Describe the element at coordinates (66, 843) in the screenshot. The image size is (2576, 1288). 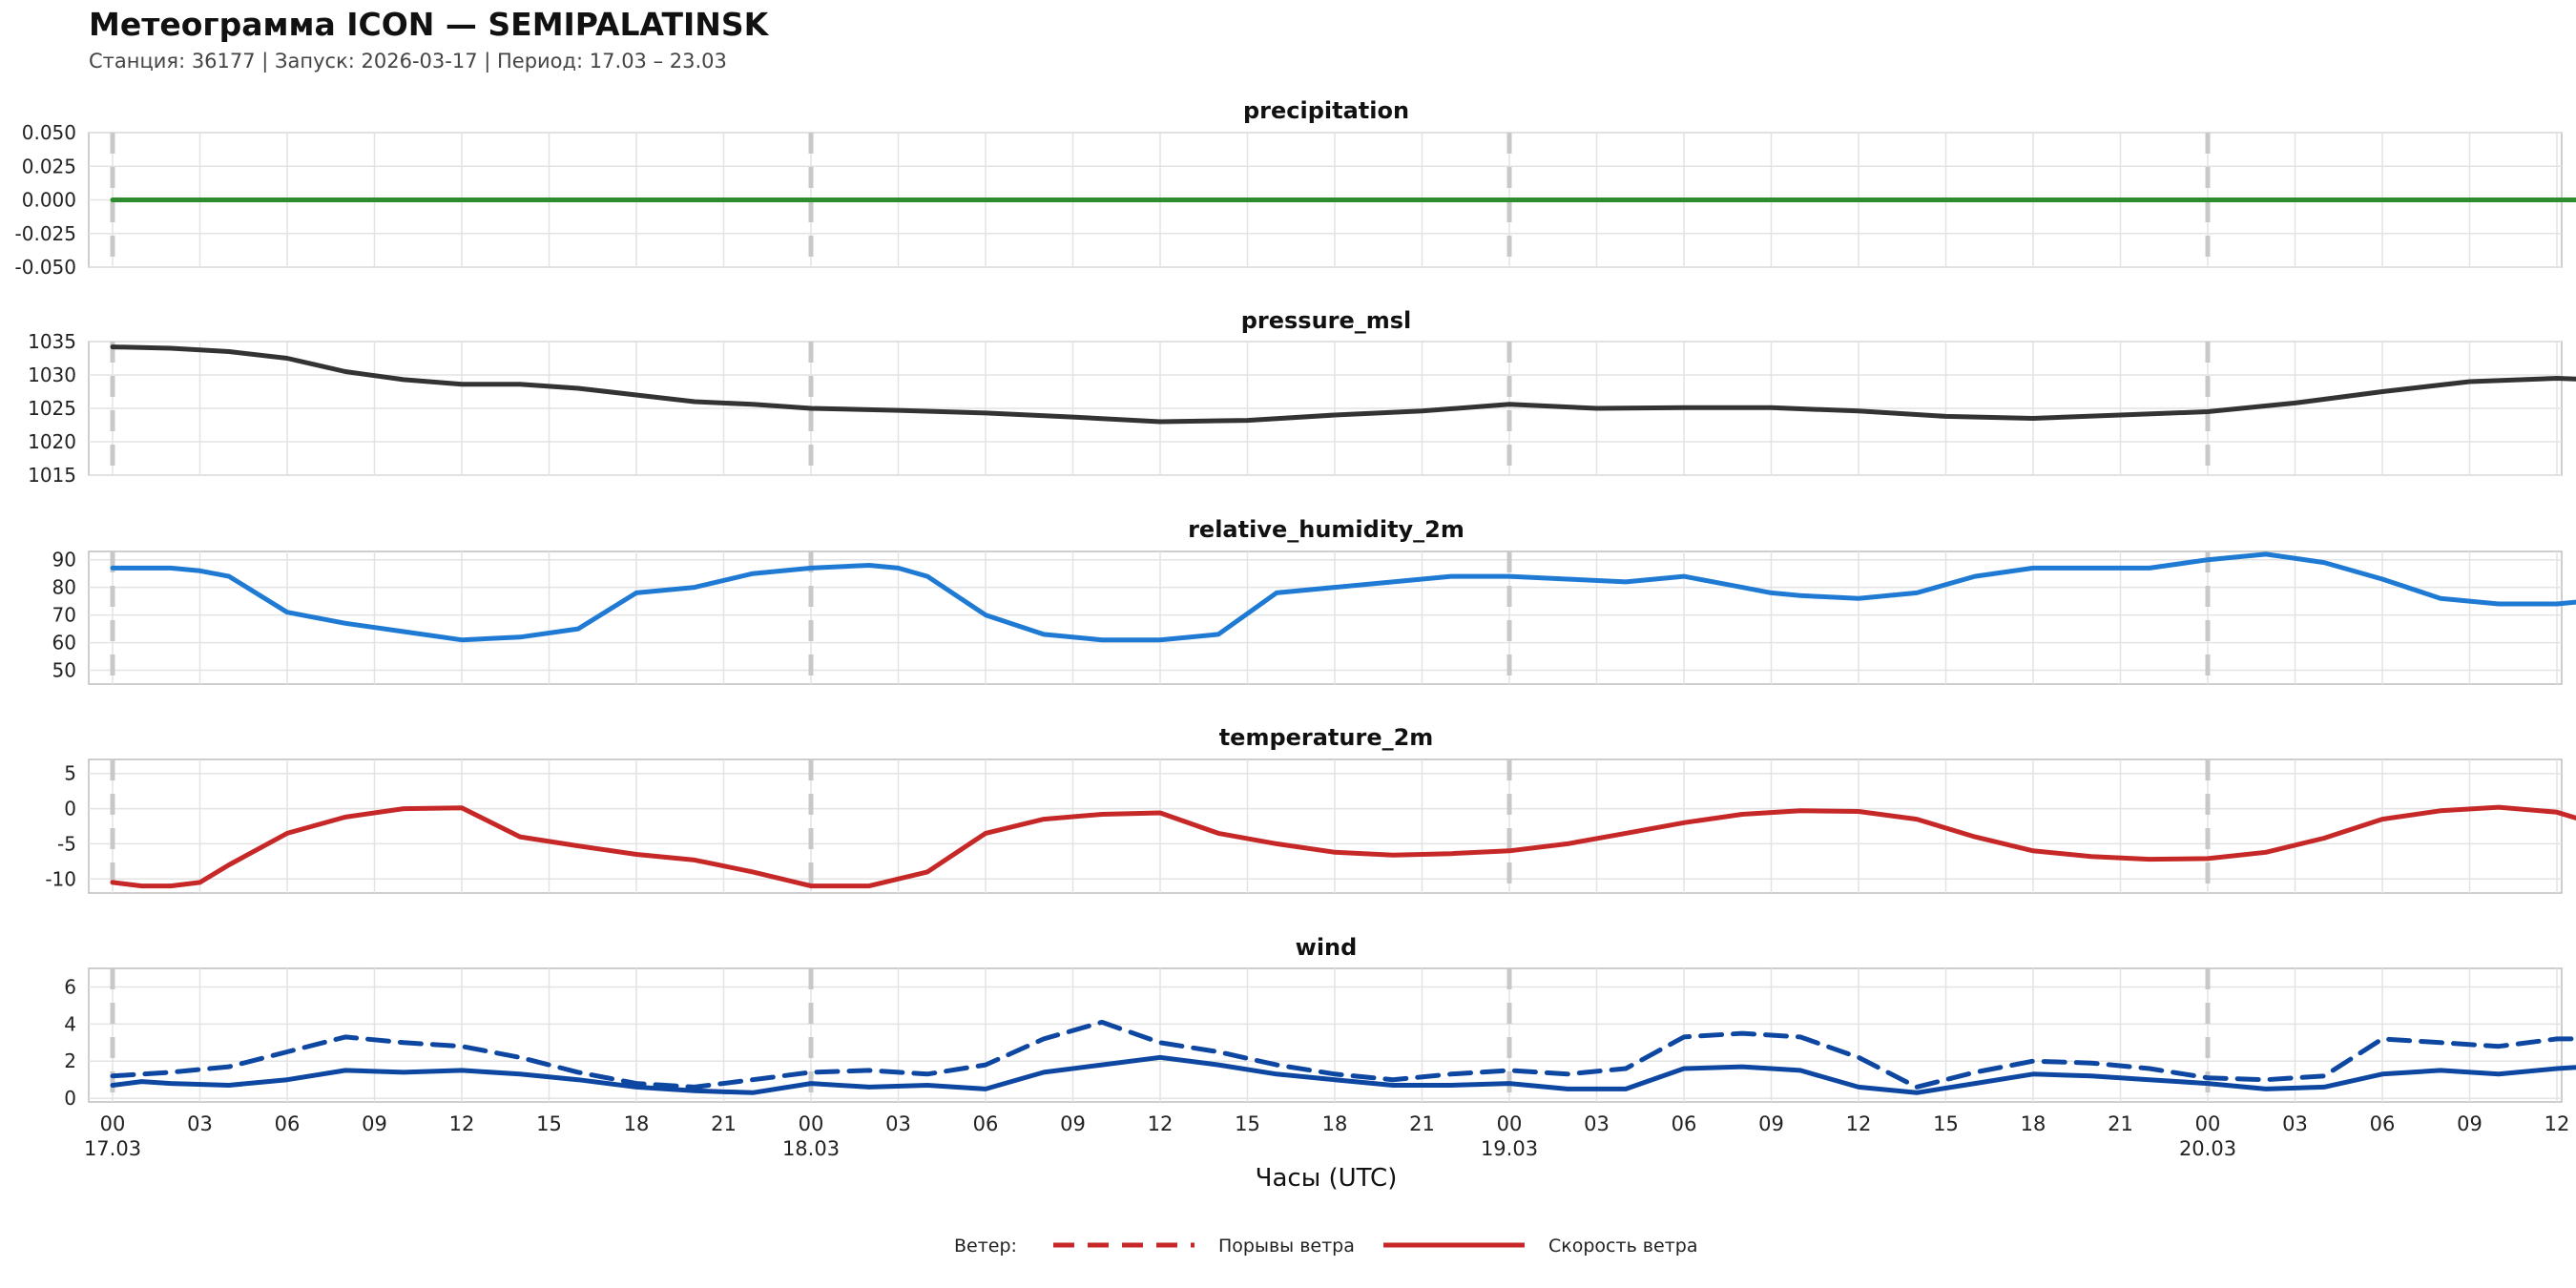
I see `y-tick-label: -5` at that location.